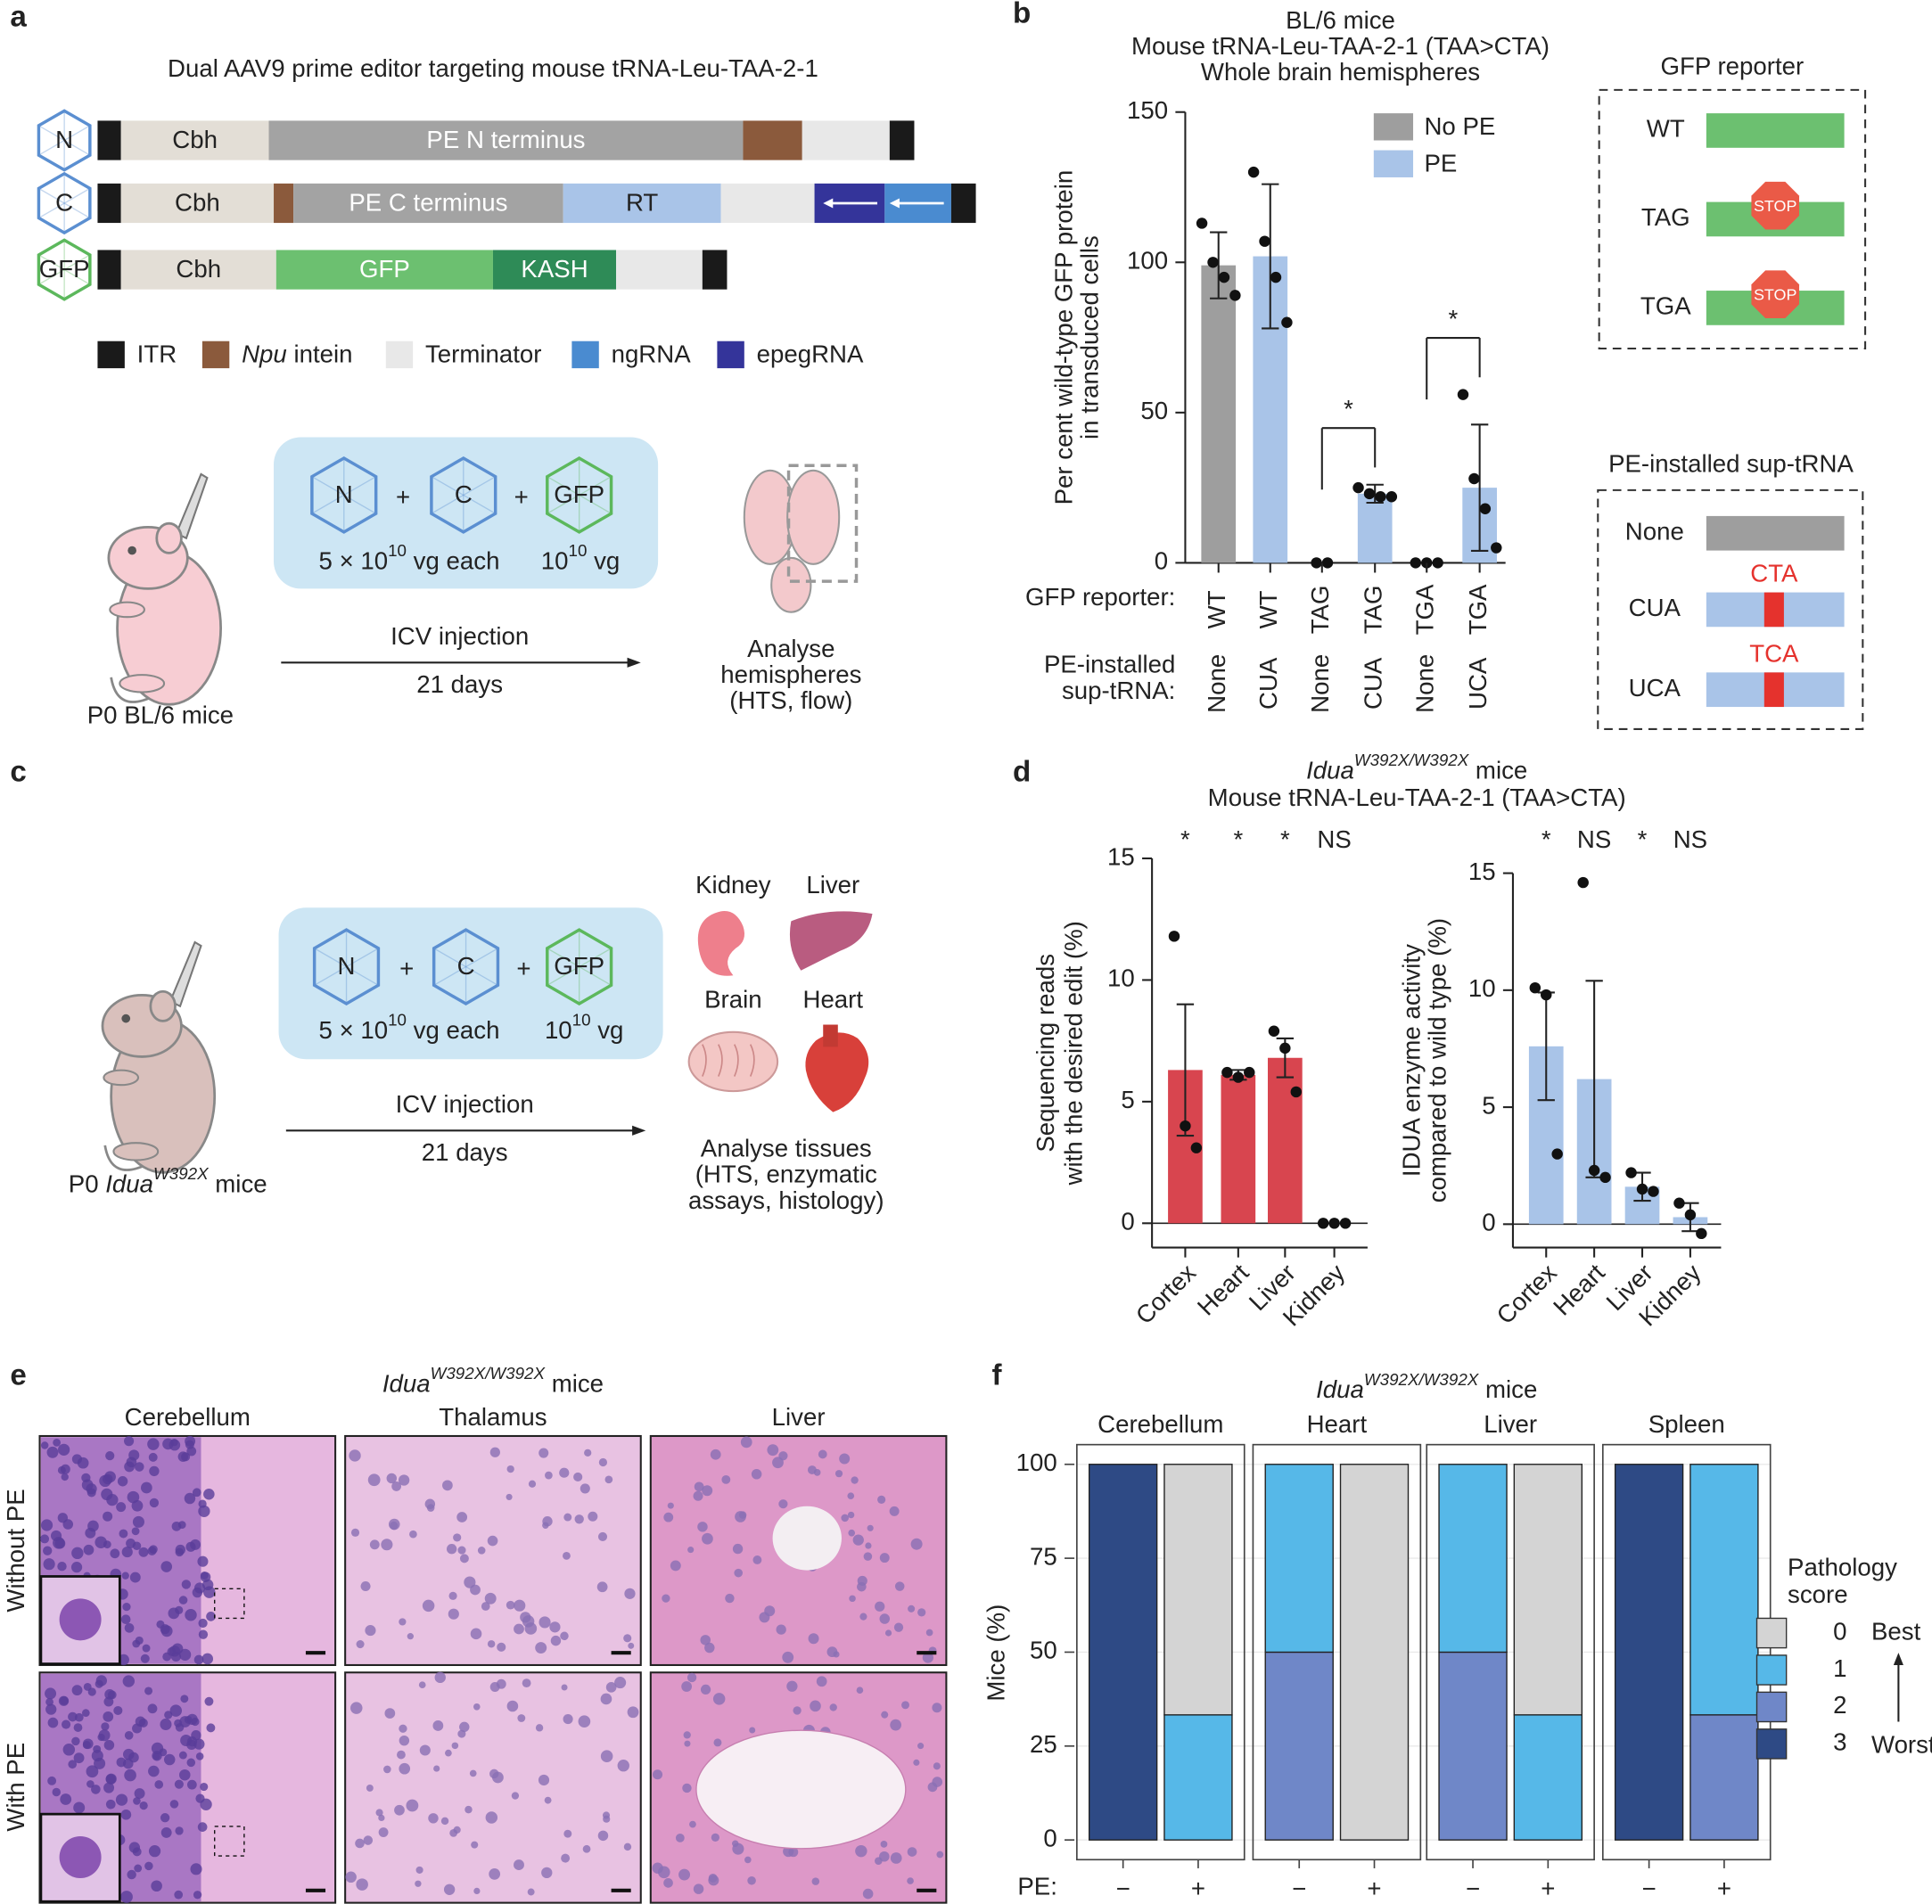 The width and height of the screenshot is (1932, 1904). What do you see at coordinates (1372, 610) in the screenshot?
I see `category-label: TAG` at bounding box center [1372, 610].